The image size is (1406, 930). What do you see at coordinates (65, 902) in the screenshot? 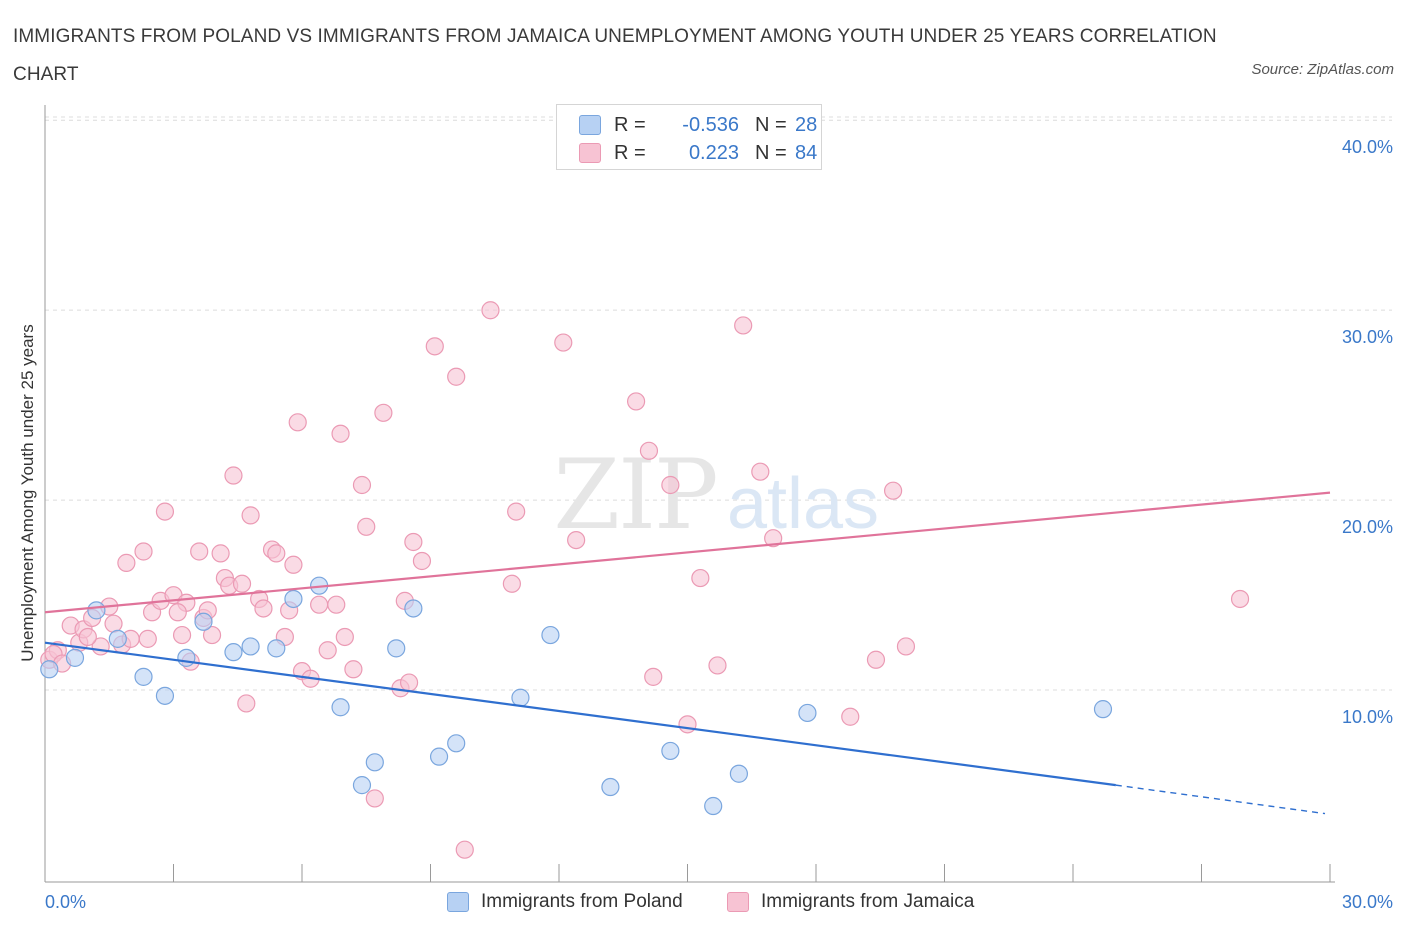
I see `x-tick-label: 0.0%` at bounding box center [65, 902].